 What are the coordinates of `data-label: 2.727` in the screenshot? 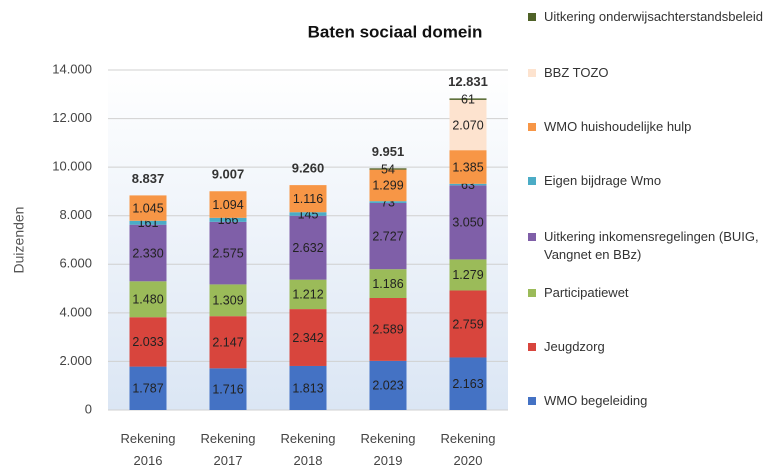 It's located at (387, 236).